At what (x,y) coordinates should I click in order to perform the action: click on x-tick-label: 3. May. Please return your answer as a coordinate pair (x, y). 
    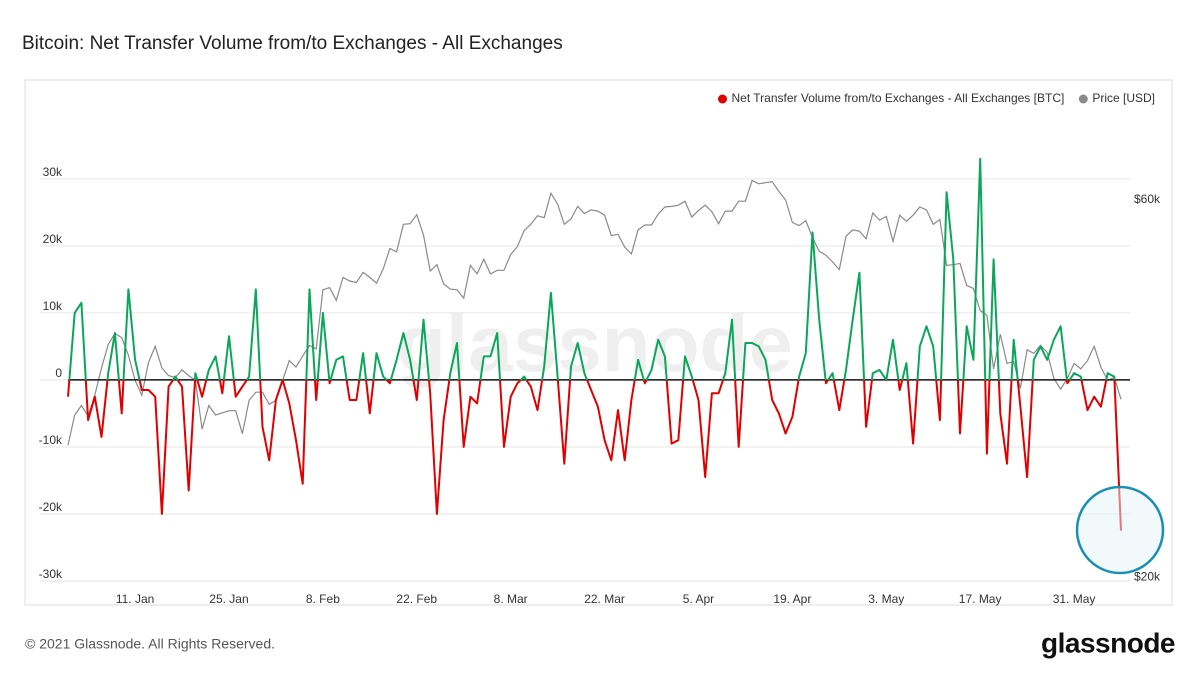
    Looking at the image, I should click on (886, 599).